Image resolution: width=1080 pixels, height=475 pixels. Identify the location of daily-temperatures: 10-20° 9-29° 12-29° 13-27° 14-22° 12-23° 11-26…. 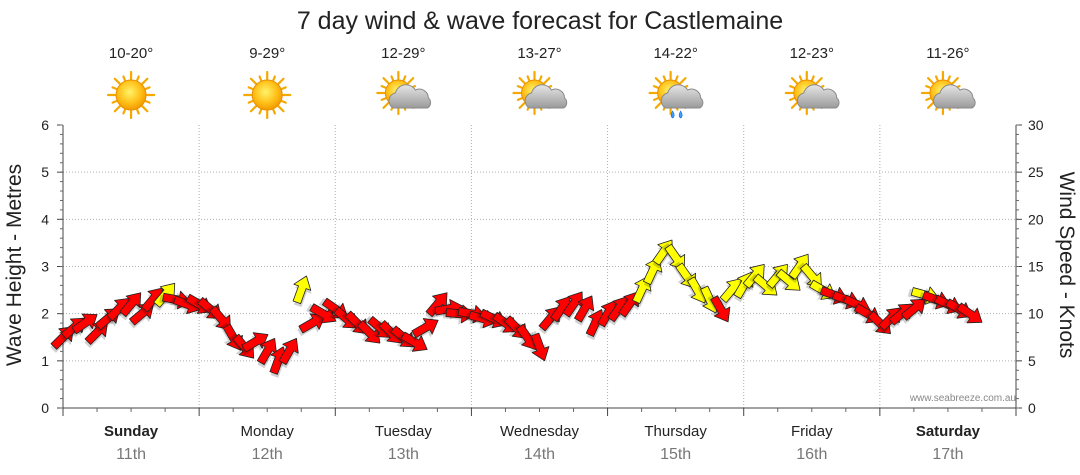
(539, 53).